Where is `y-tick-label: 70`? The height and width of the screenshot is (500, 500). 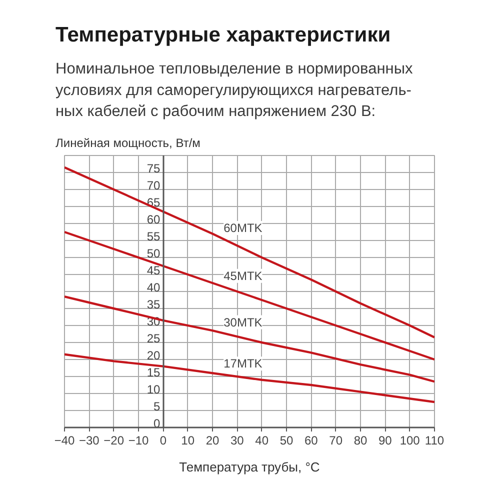
y-tick-label: 70 is located at coordinates (153, 185).